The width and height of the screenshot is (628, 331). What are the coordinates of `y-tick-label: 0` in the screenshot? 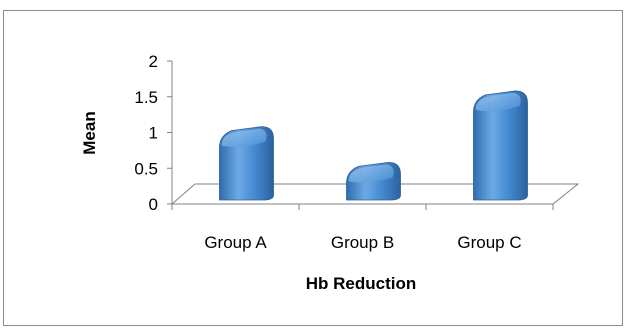 It's located at (153, 204).